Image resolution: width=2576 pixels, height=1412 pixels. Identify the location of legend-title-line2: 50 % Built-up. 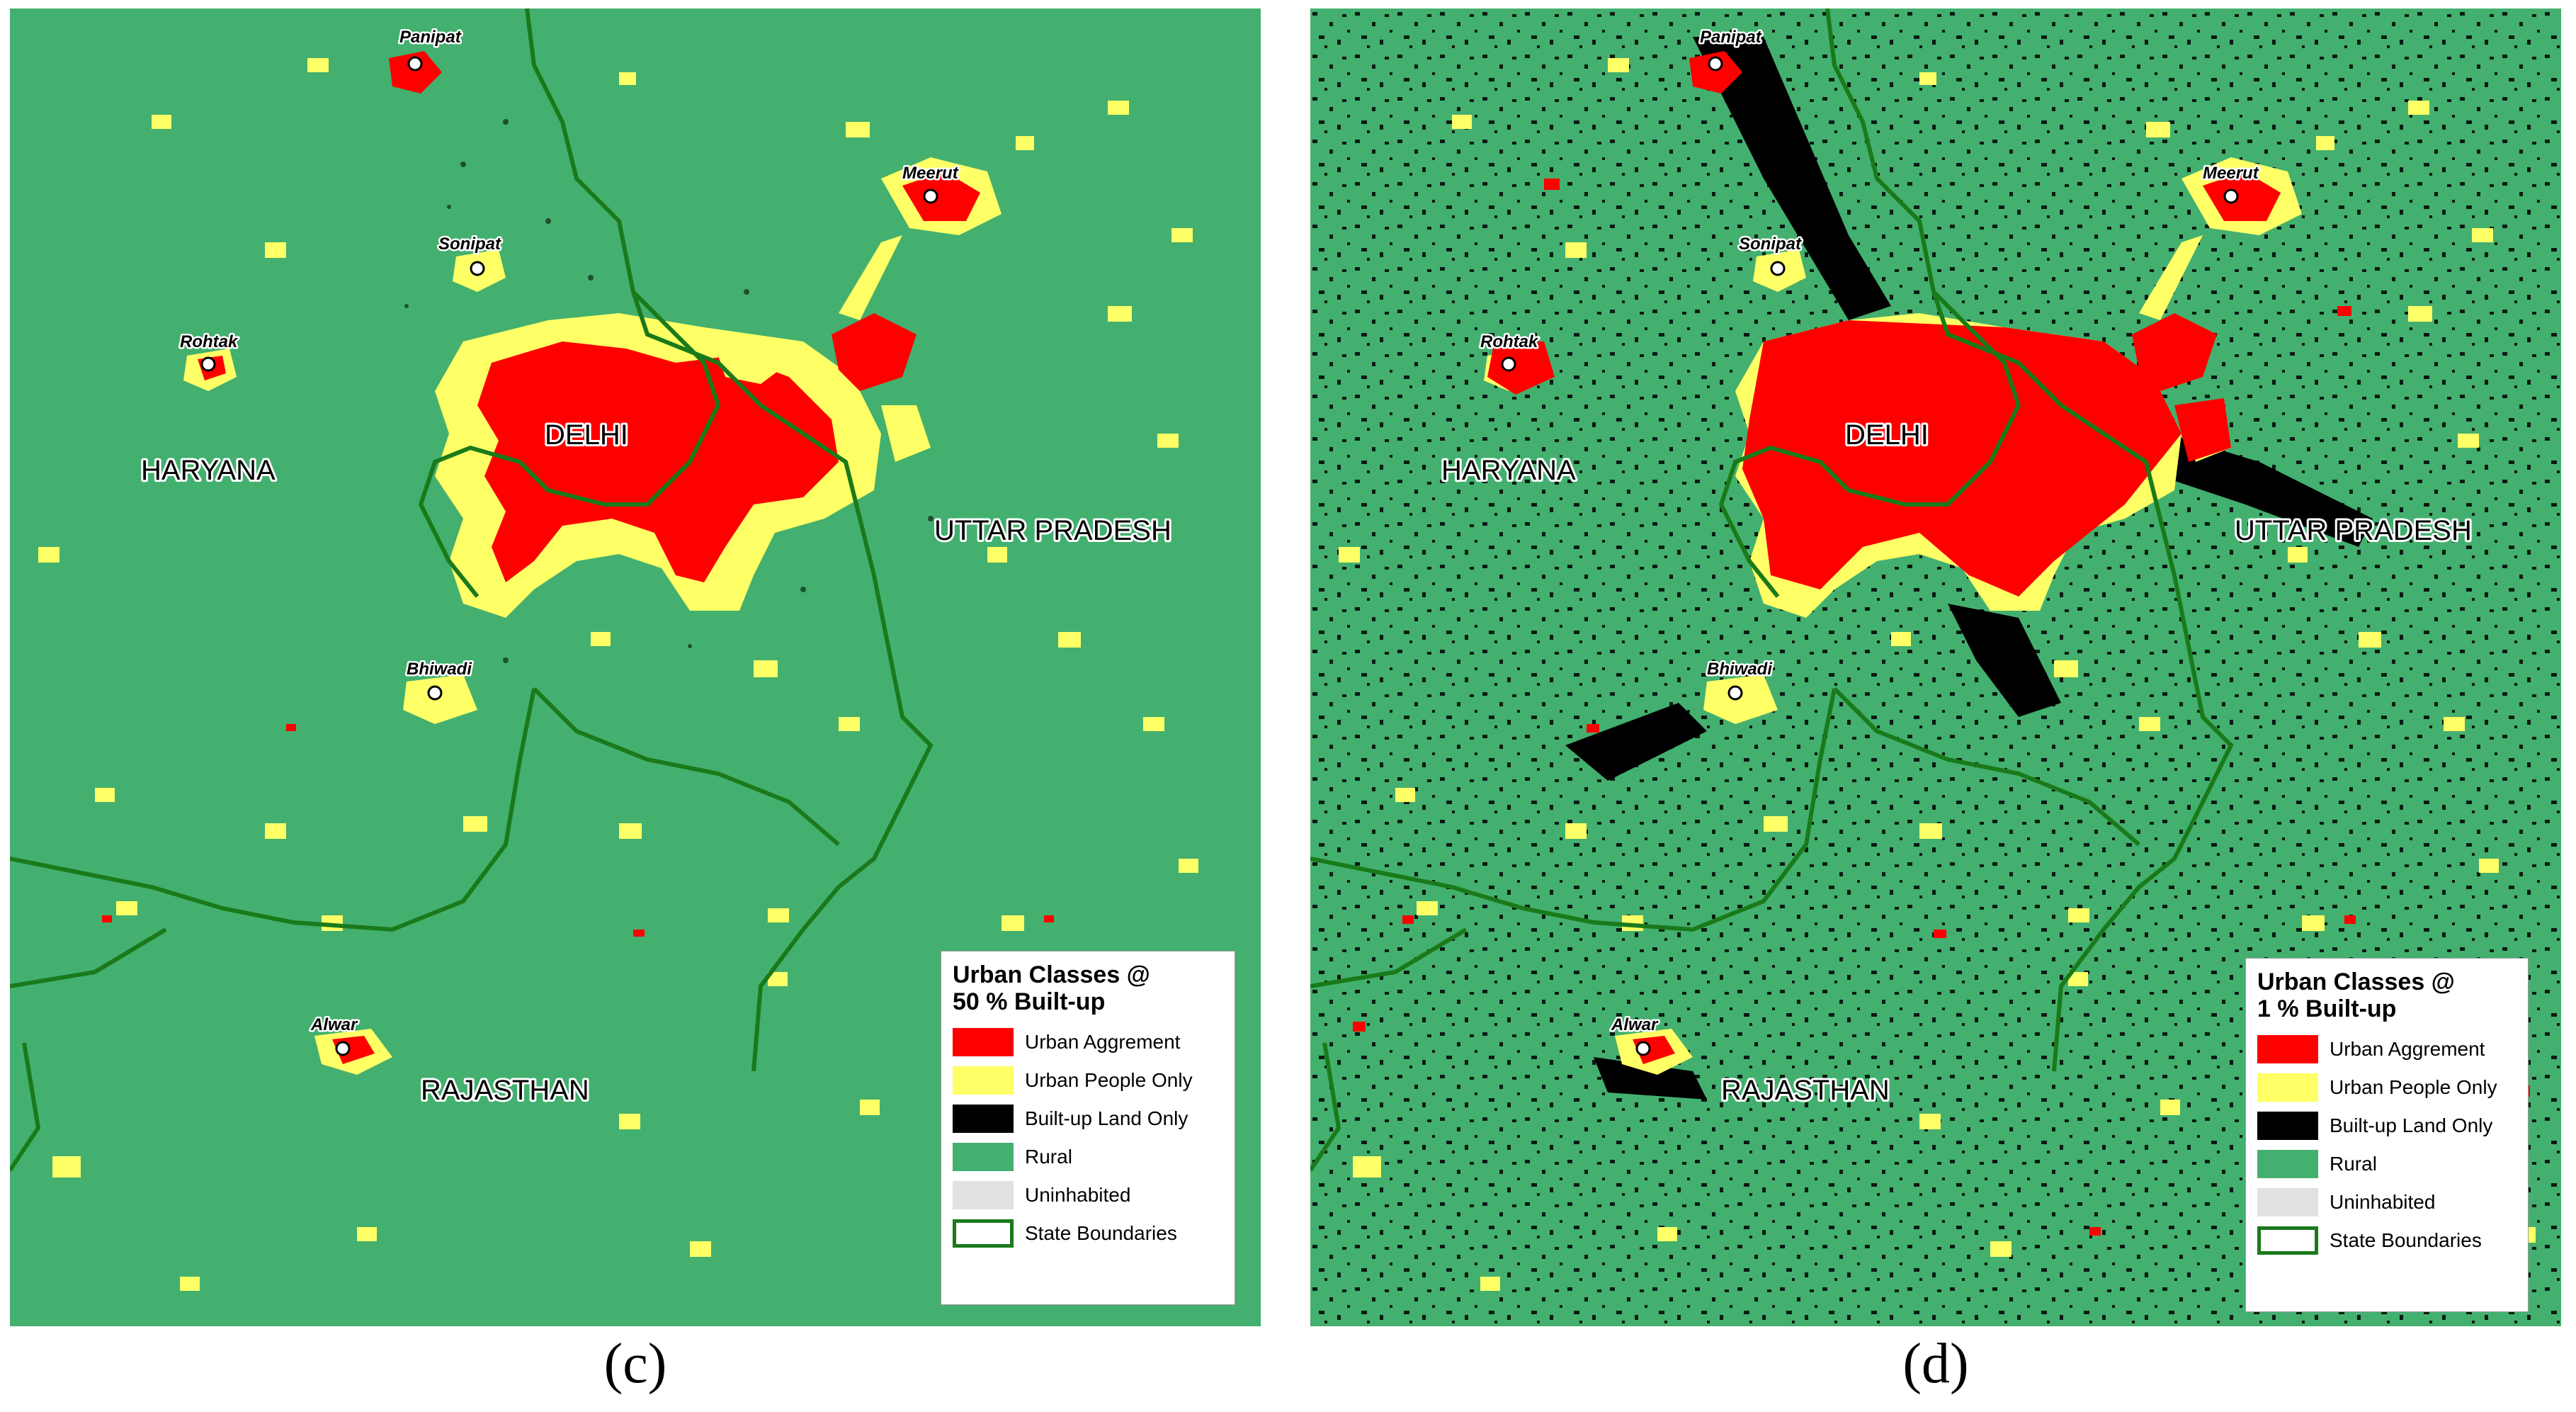
(1029, 1001).